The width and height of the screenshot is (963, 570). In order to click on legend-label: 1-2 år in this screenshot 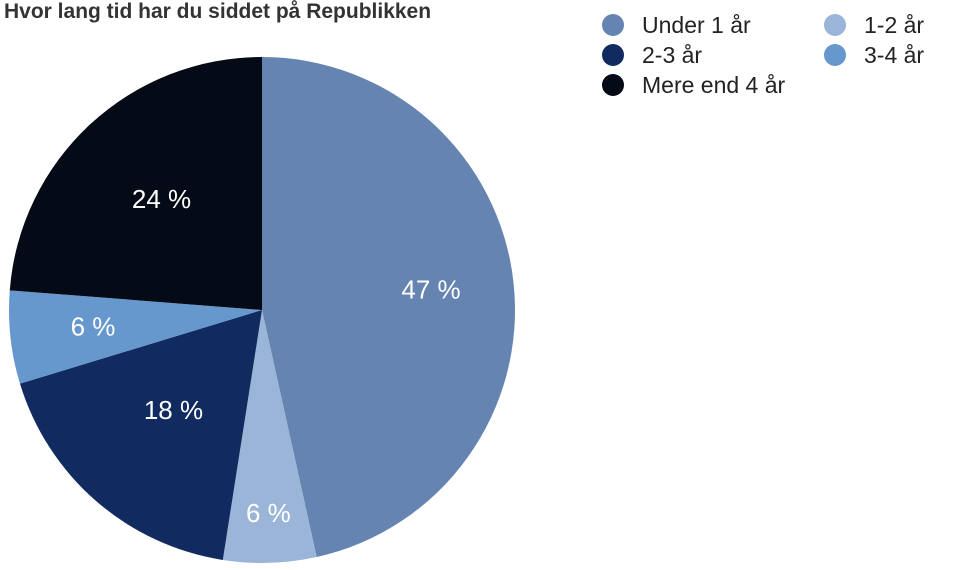, I will do `click(894, 24)`.